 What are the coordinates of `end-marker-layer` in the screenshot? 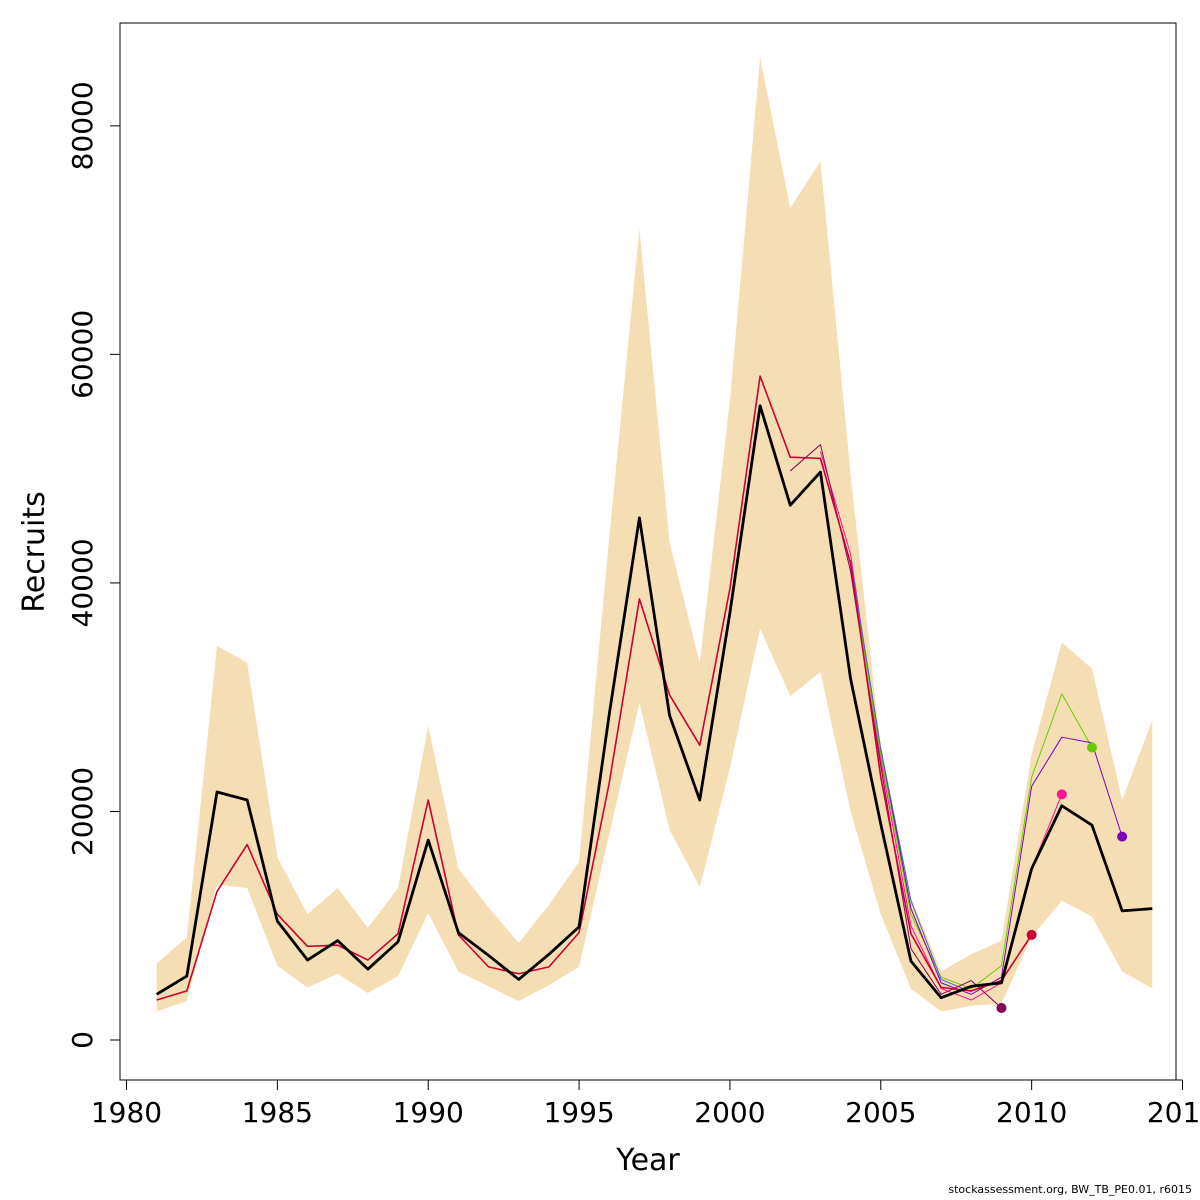 It's located at (1062, 878).